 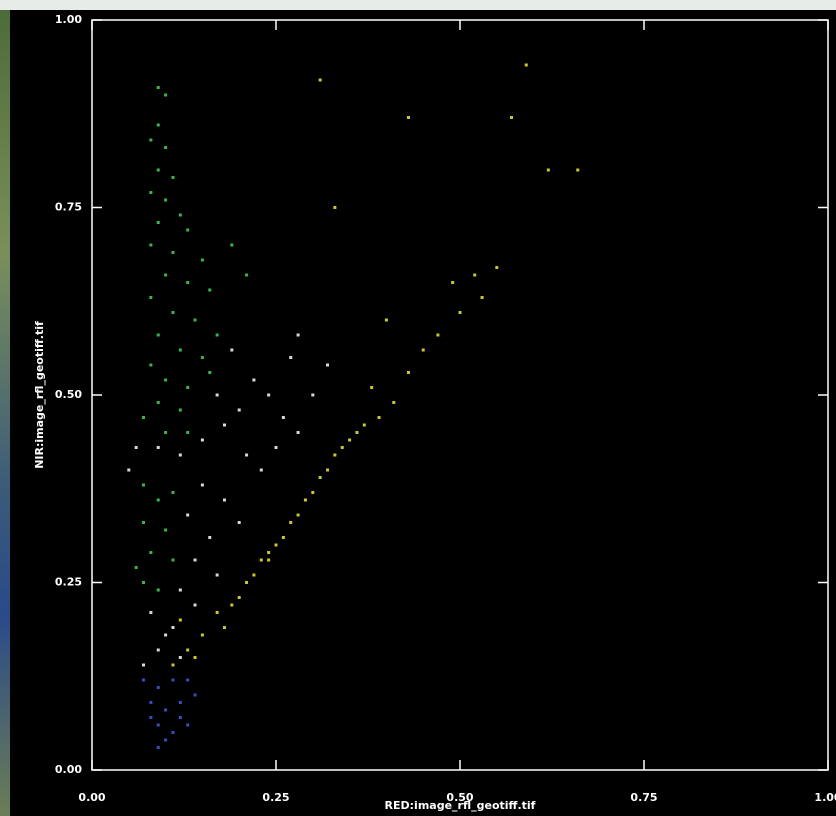 What do you see at coordinates (68, 769) in the screenshot?
I see `y-tick-label: 0.00` at bounding box center [68, 769].